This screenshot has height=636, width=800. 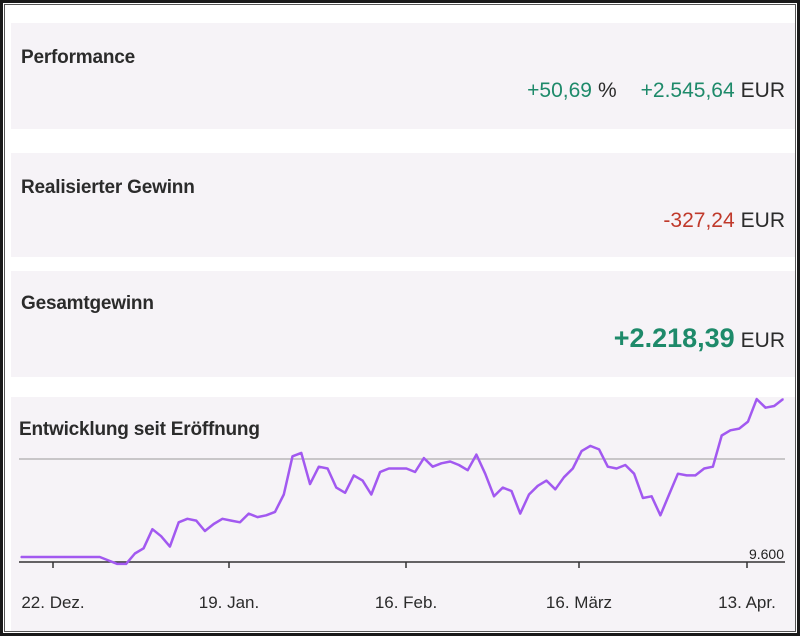 I want to click on realized-gain-amount-unit: EUR, so click(x=762, y=220).